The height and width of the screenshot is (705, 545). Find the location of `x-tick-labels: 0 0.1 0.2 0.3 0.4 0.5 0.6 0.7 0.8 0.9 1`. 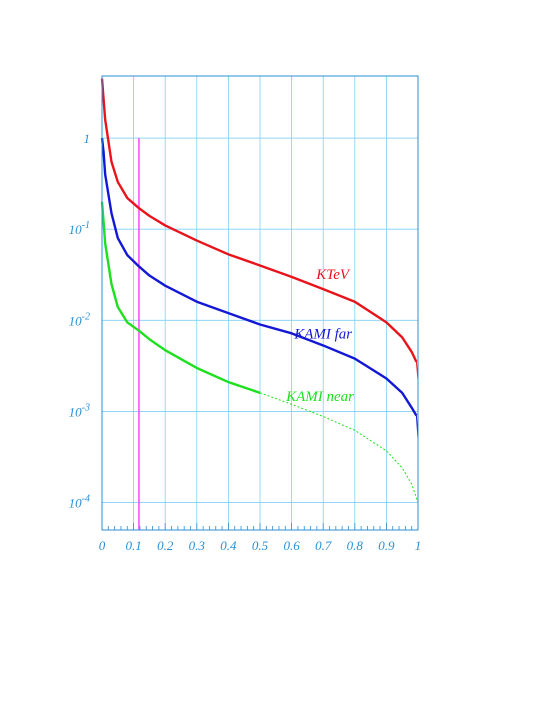

x-tick-labels: 0 0.1 0.2 0.3 0.4 0.5 0.6 0.7 0.8 0.9 1 is located at coordinates (260, 545).